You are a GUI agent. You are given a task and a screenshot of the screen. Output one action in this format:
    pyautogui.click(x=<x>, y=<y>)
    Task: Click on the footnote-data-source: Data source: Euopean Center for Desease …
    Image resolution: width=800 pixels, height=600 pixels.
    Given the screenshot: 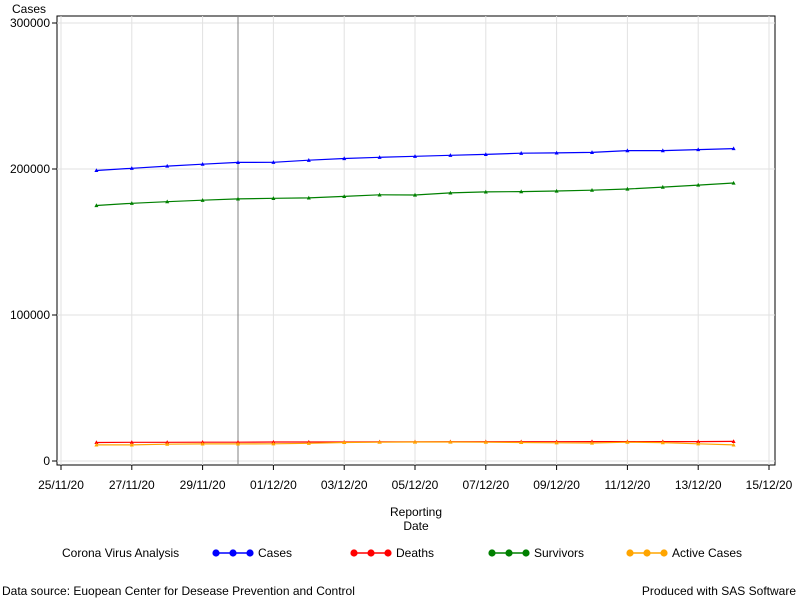 What is the action you would take?
    pyautogui.click(x=178, y=591)
    